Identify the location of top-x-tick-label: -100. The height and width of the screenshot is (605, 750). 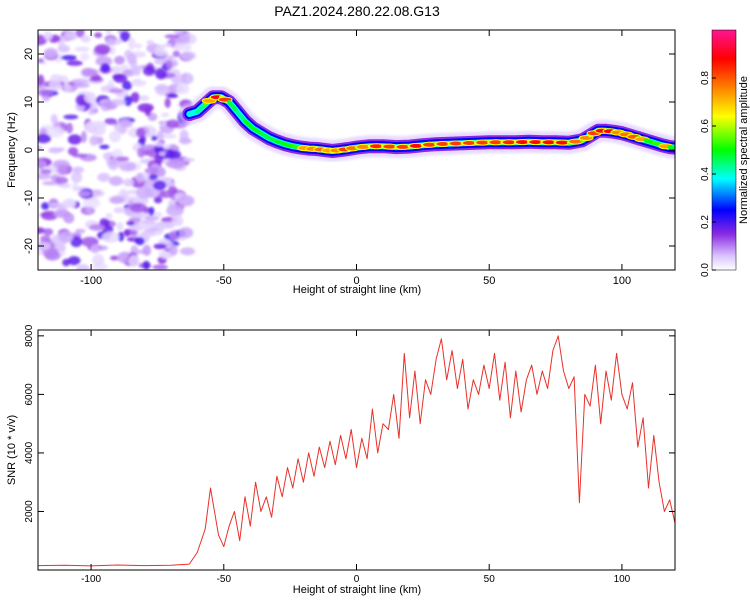
(91, 281).